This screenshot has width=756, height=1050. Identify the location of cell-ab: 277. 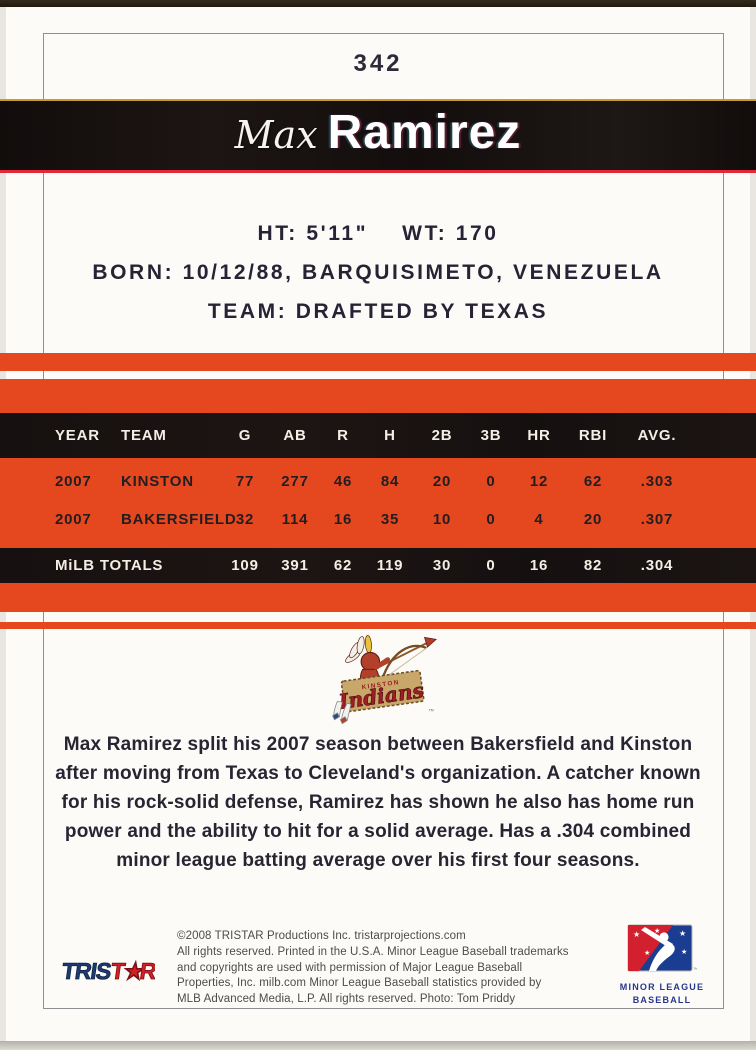
(295, 481).